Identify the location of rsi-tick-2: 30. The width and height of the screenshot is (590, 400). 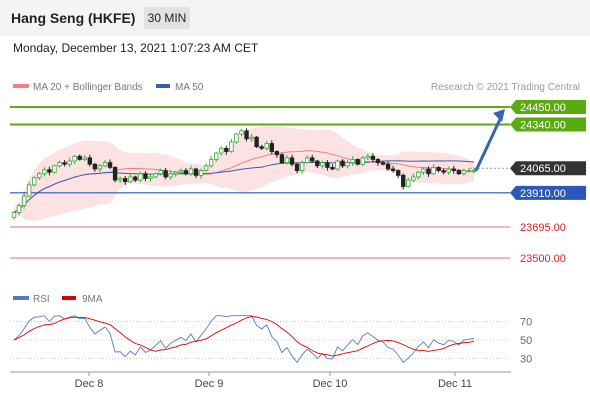
(526, 360).